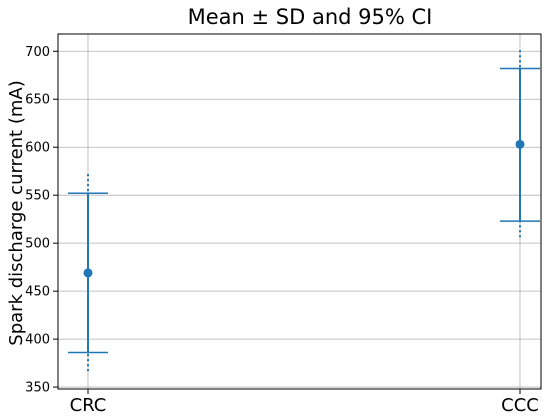 This screenshot has height=418, width=550. I want to click on chart-title: Mean ± SD and 95% CI, so click(310, 17).